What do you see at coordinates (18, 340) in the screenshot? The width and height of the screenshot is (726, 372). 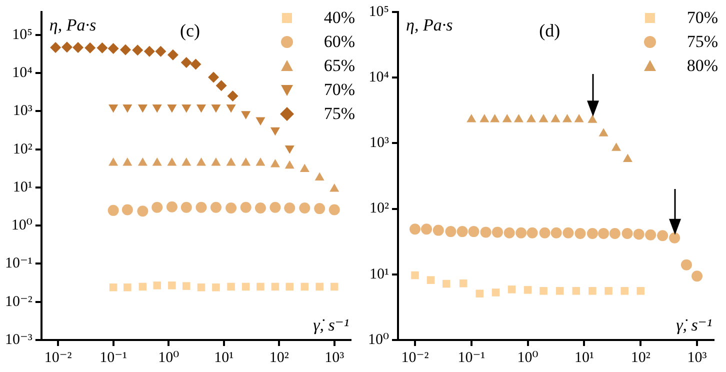 I see `y-tick-label: 10⁻³` at bounding box center [18, 340].